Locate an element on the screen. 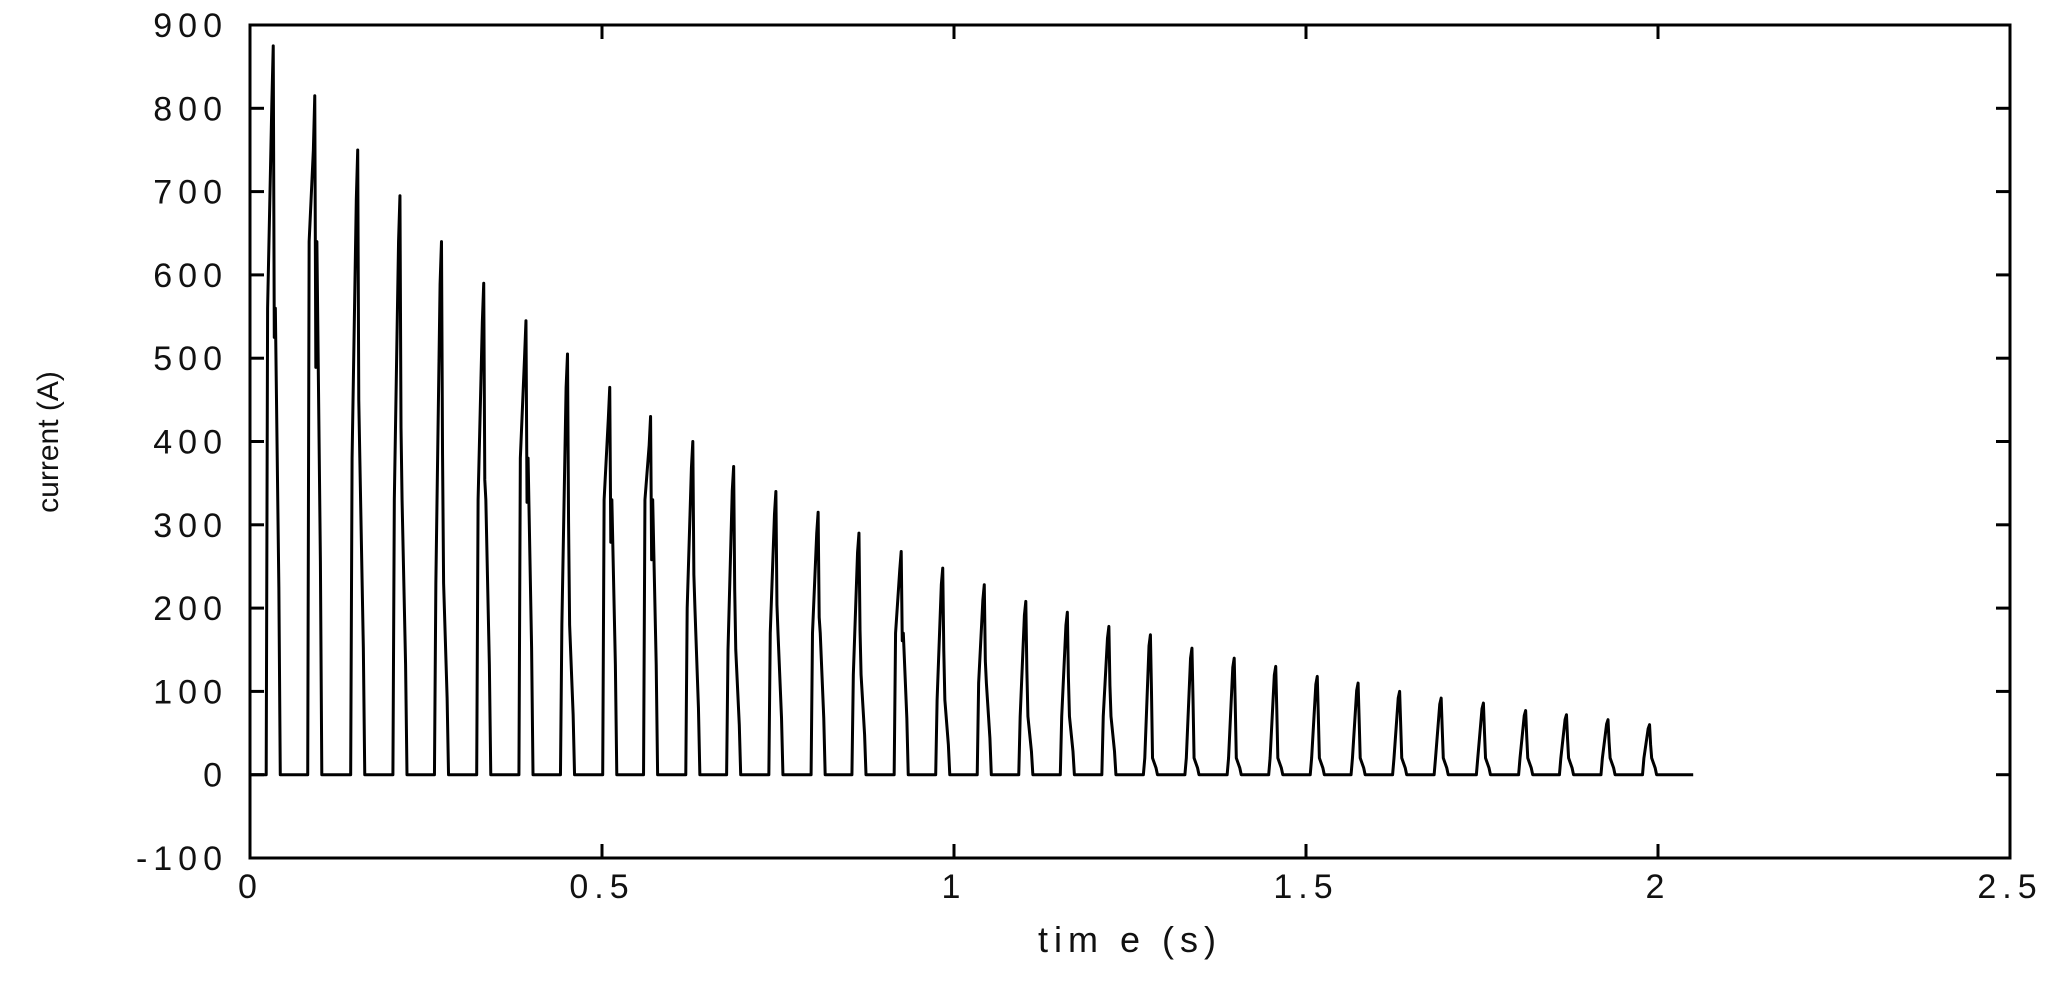 Image resolution: width=2052 pixels, height=981 pixels. x-axis-label: tim e (s) is located at coordinates (1130, 939).